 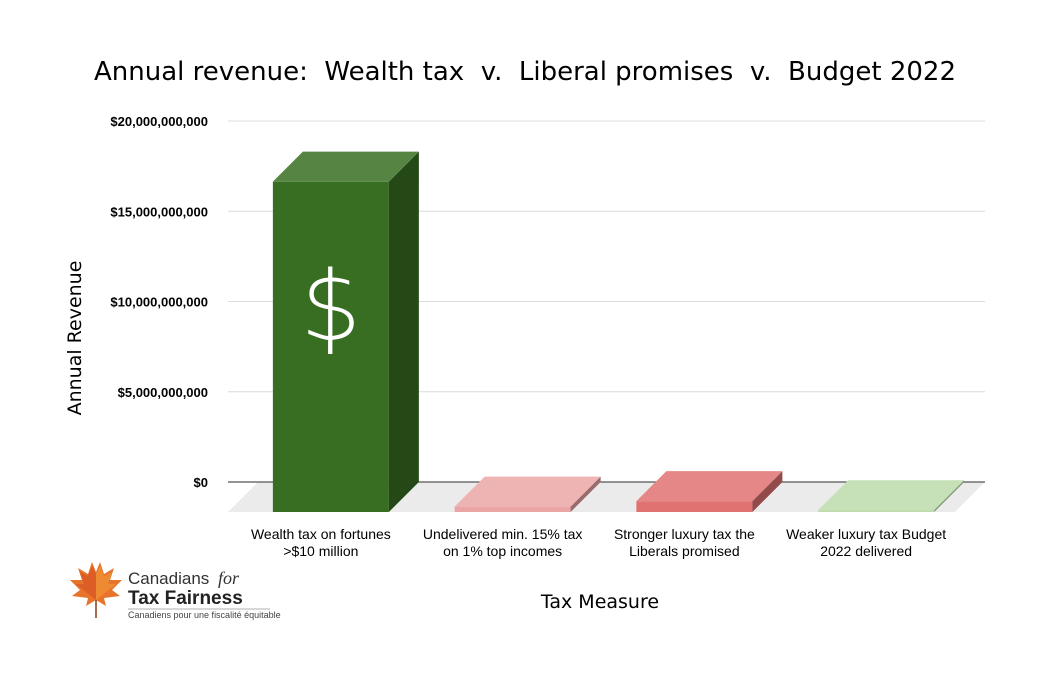 I want to click on floor-plane, so click(x=606, y=497).